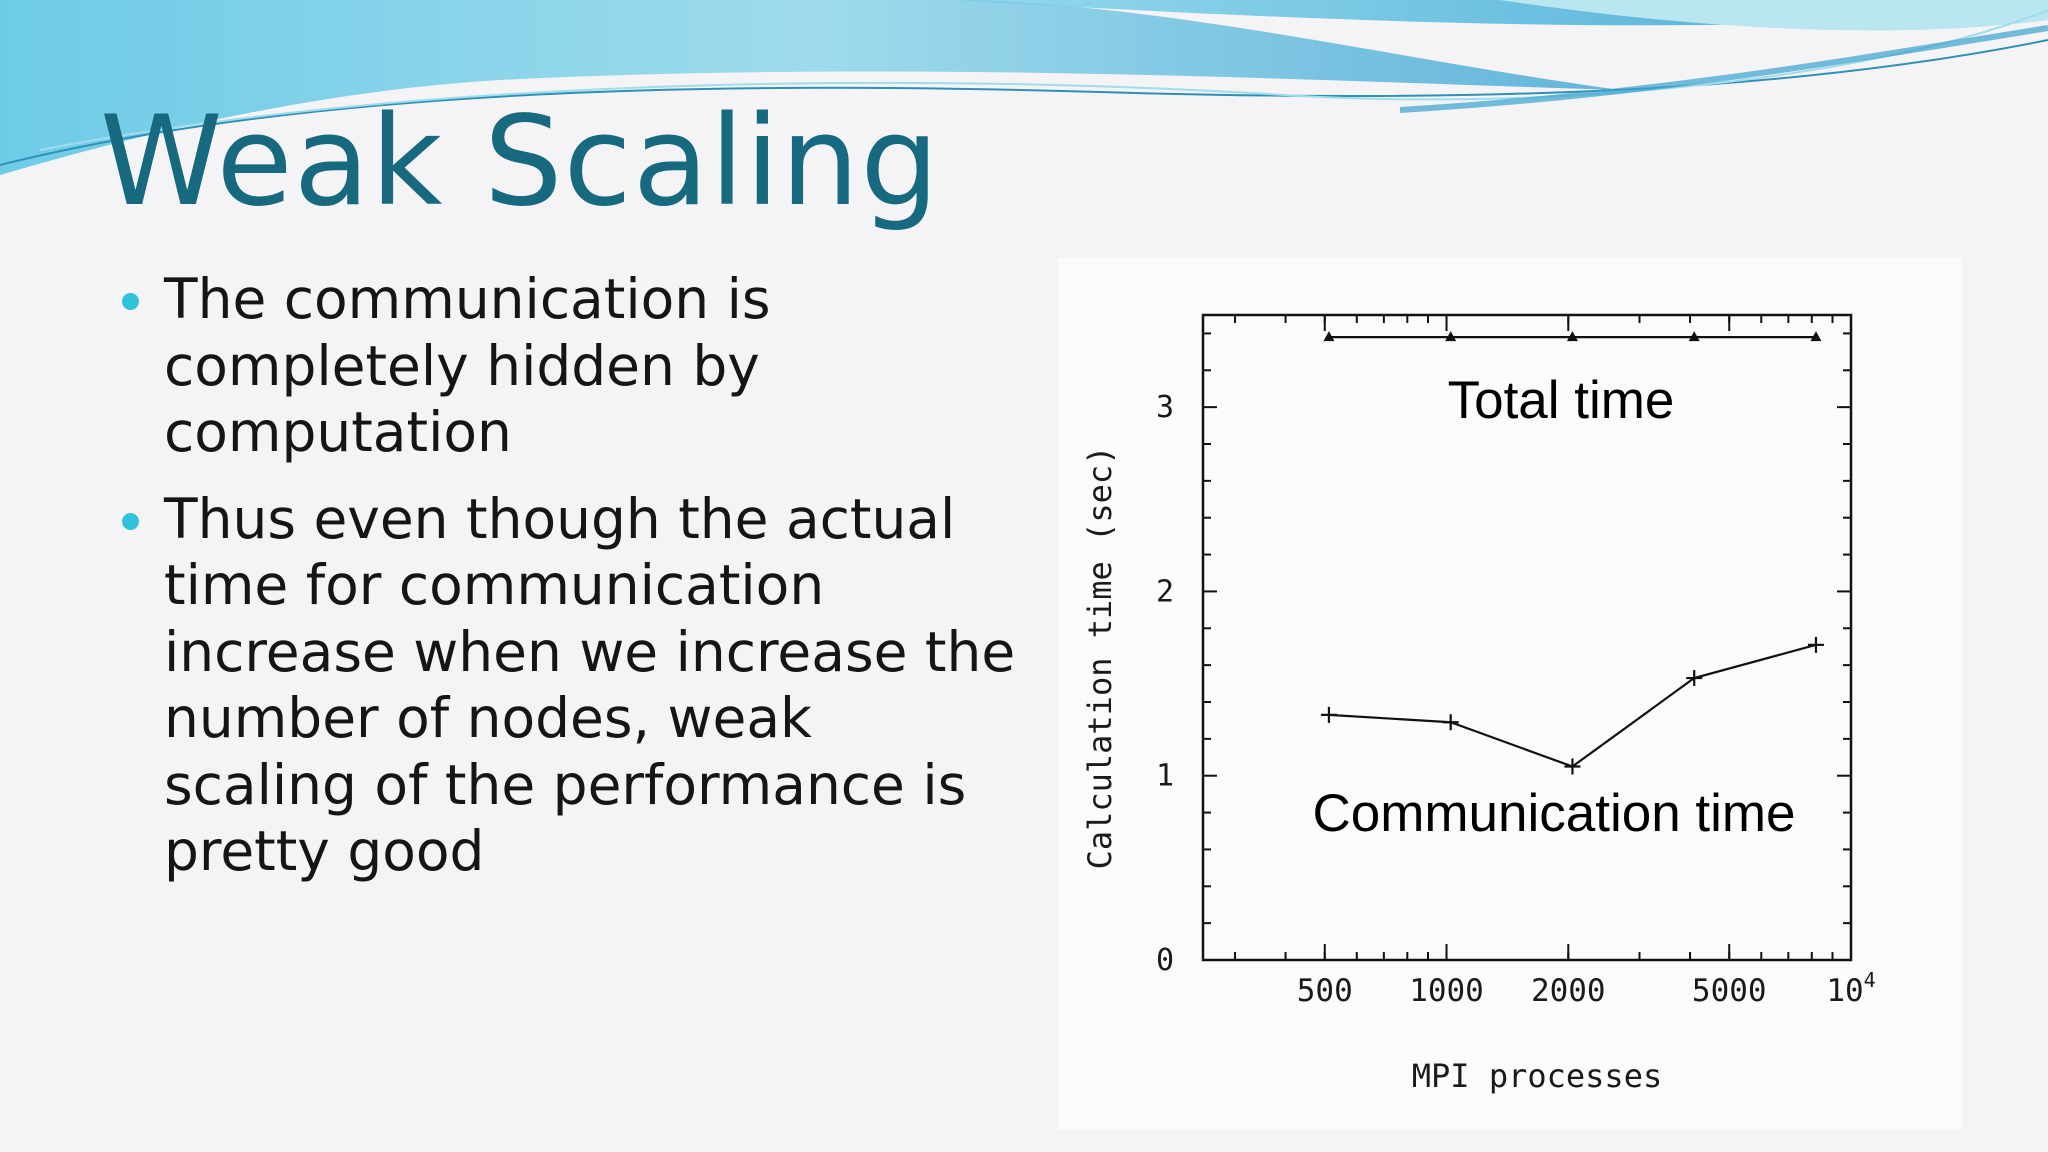 Image resolution: width=2048 pixels, height=1152 pixels. Describe the element at coordinates (1561, 400) in the screenshot. I see `series-annotation: Total time` at that location.